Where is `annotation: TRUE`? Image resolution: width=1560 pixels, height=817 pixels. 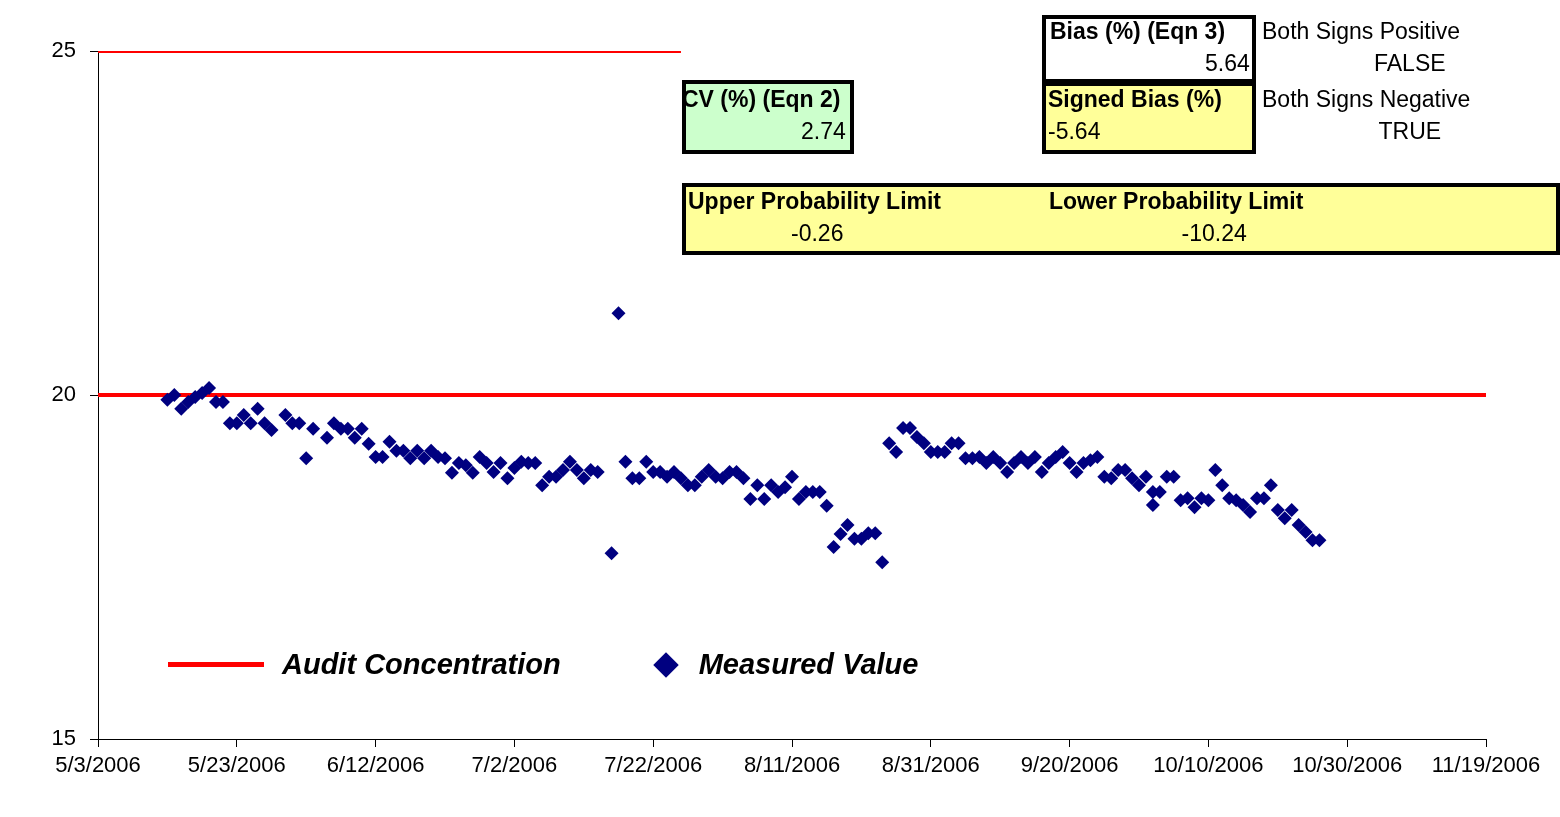
annotation: TRUE is located at coordinates (1410, 131).